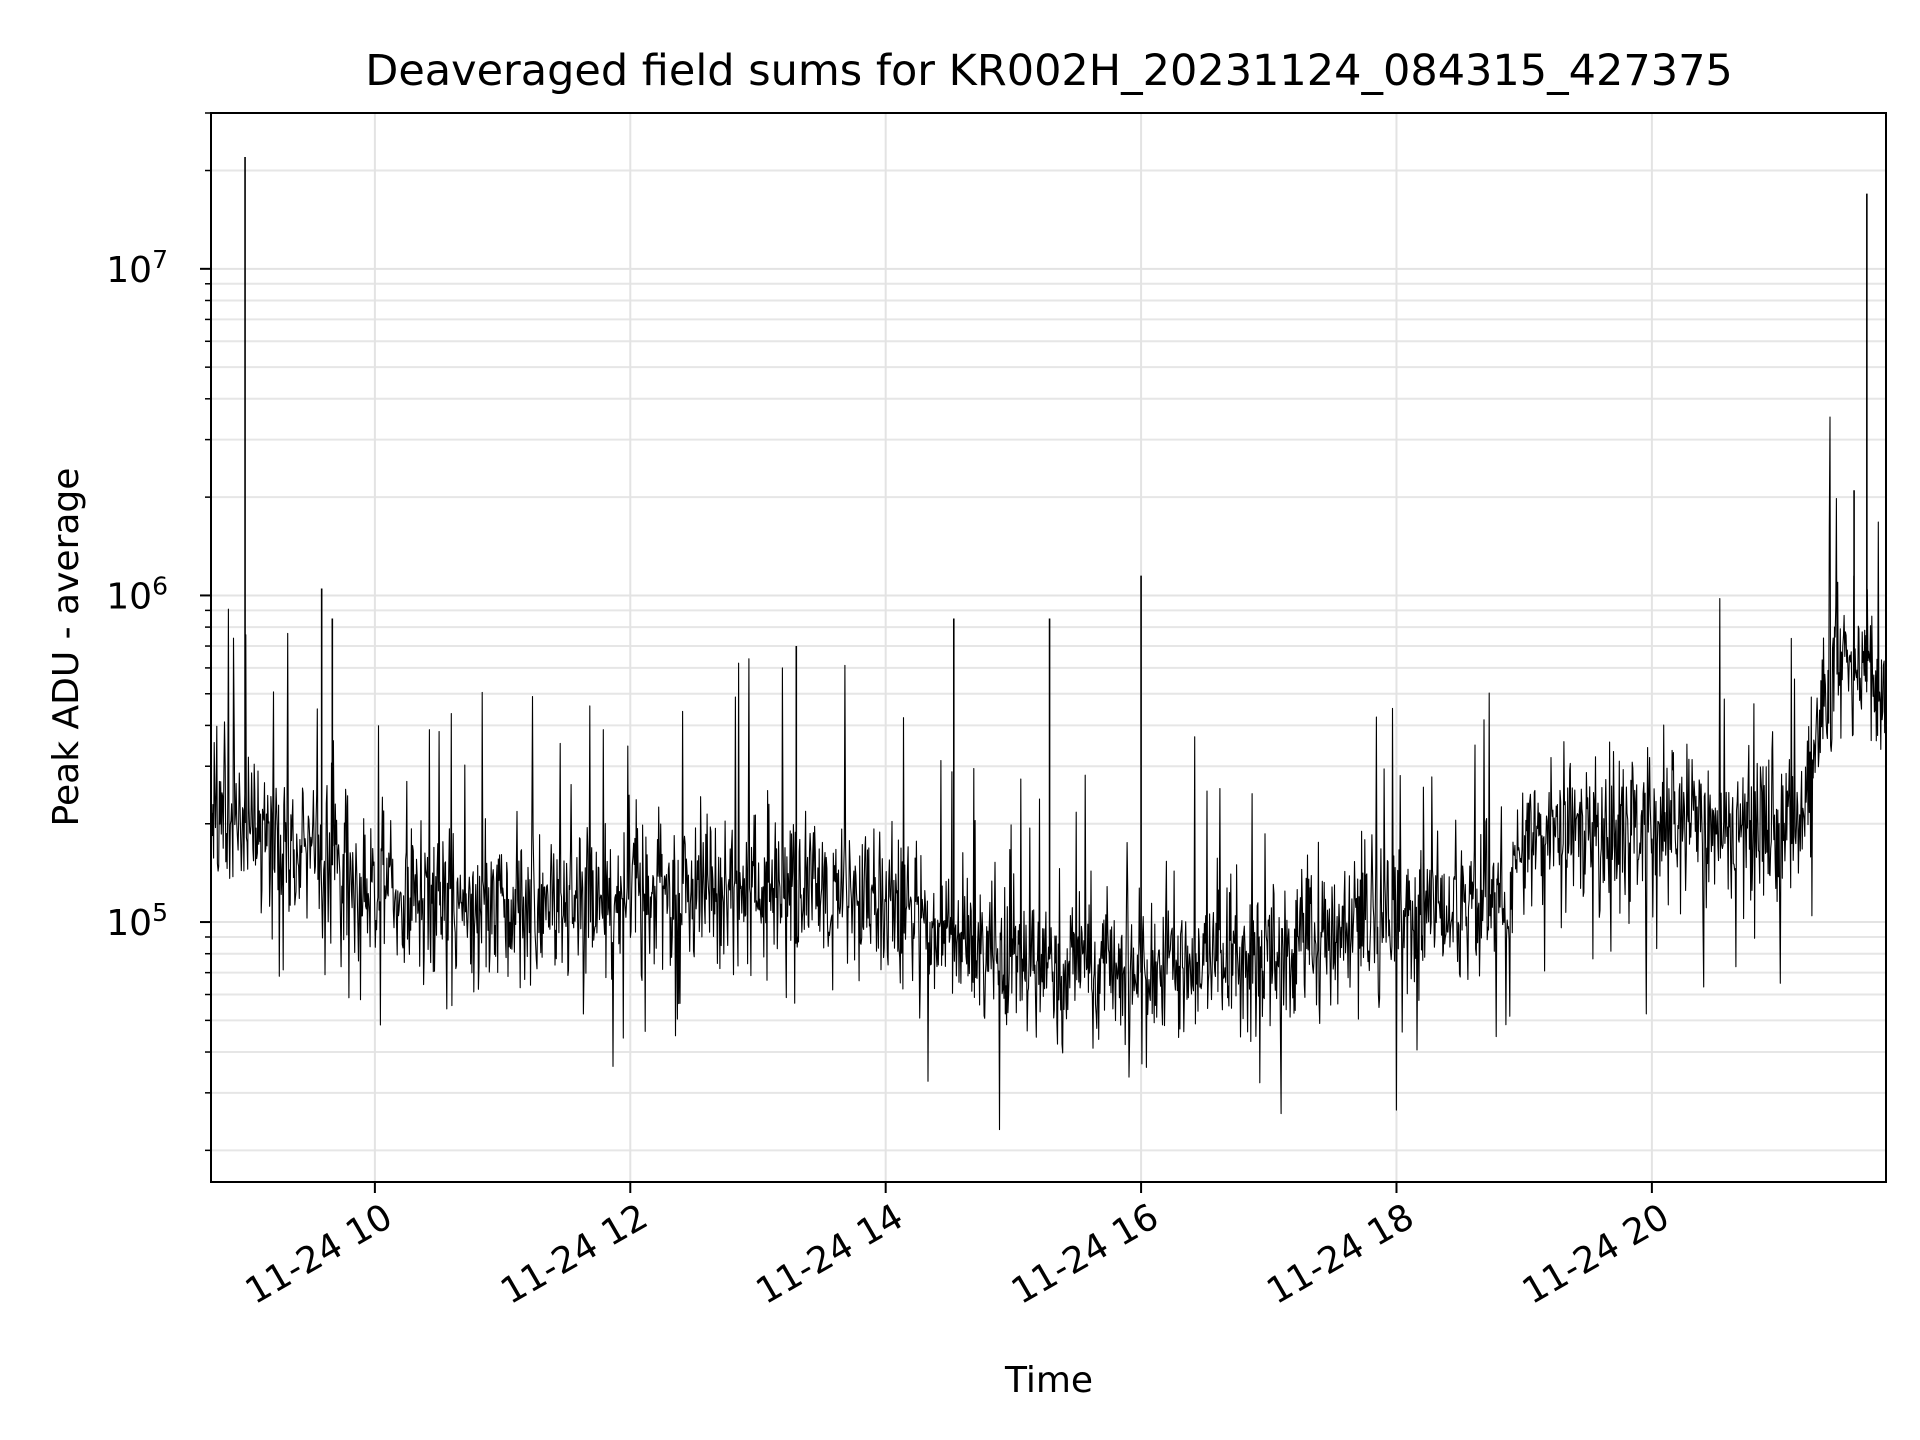 This screenshot has height=1440, width=1920. I want to click on y-tick-label: 10⁵, so click(137, 921).